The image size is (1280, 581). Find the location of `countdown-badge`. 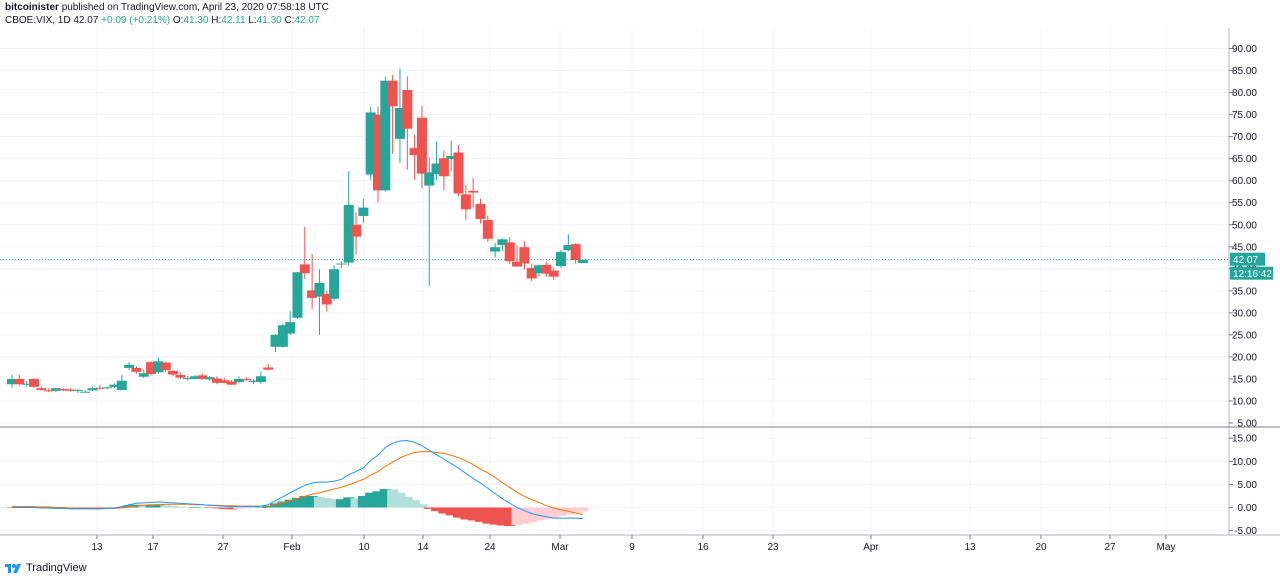

countdown-badge is located at coordinates (1251, 273).